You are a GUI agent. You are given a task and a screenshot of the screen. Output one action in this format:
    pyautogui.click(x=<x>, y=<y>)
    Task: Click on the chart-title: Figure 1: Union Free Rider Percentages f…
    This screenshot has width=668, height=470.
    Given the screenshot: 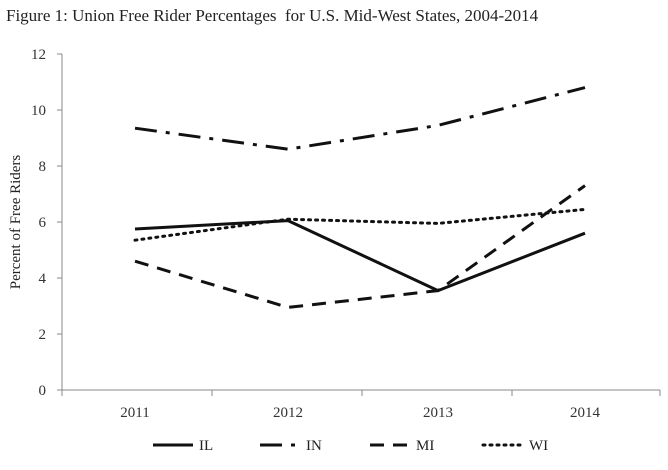 What is the action you would take?
    pyautogui.click(x=272, y=15)
    